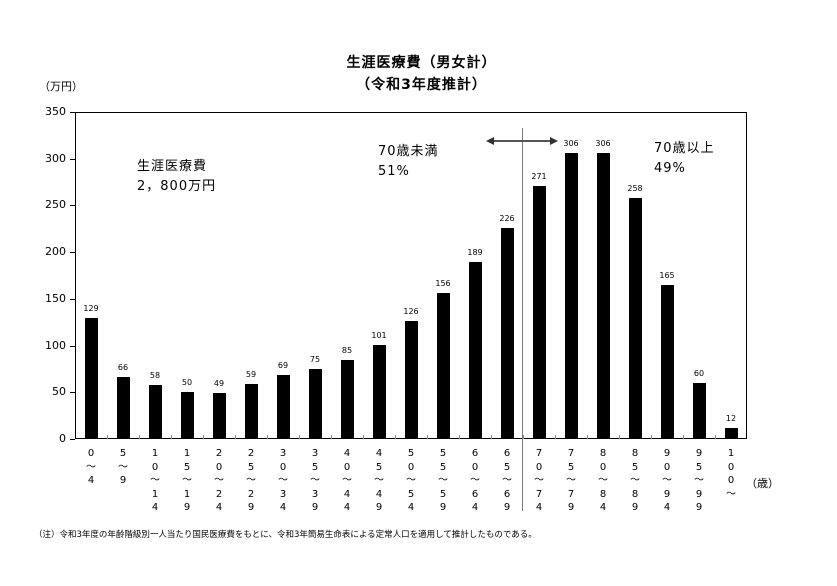 This screenshot has height=586, width=837. I want to click on x-tick-label: 8 5 ～ 8 9, so click(635, 480).